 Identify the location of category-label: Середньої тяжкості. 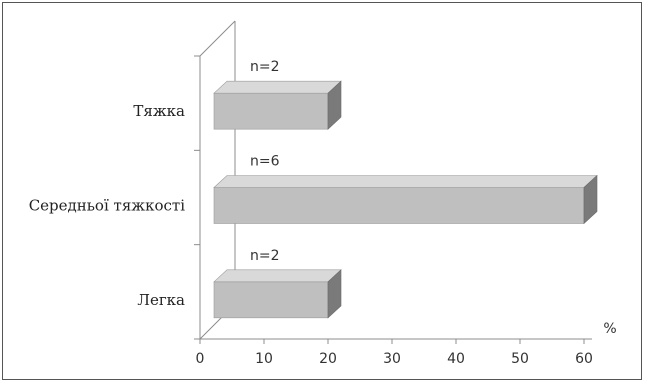
(107, 206).